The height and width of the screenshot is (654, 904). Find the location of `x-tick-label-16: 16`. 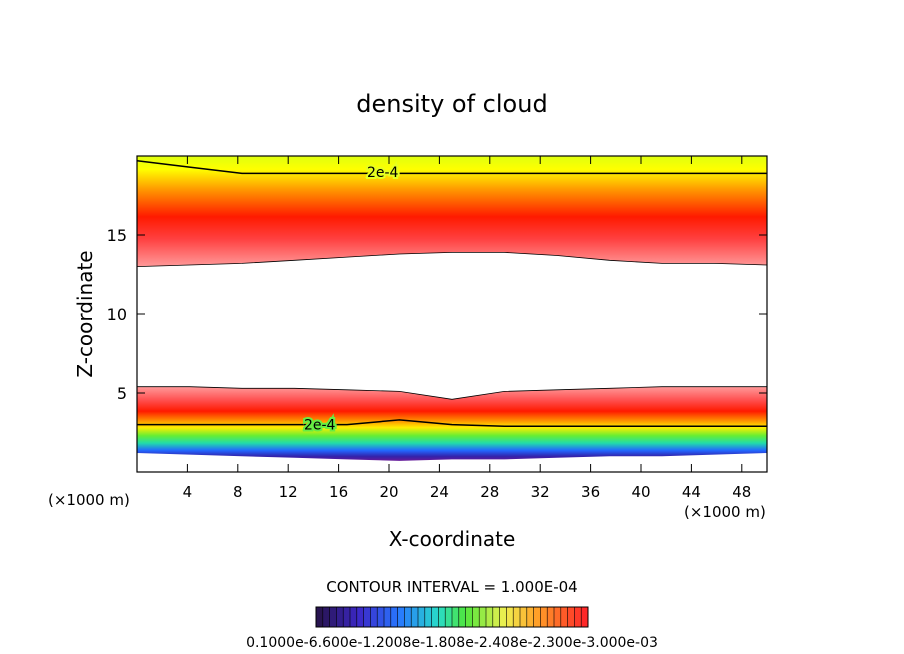

x-tick-label-16: 16 is located at coordinates (338, 492).